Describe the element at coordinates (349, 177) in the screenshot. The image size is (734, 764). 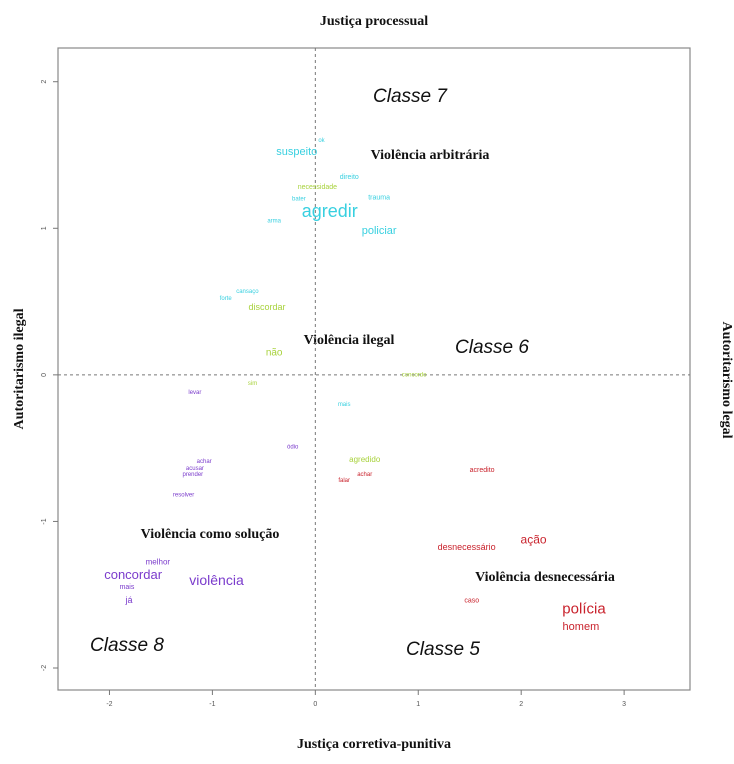
I see `word-point: direito` at that location.